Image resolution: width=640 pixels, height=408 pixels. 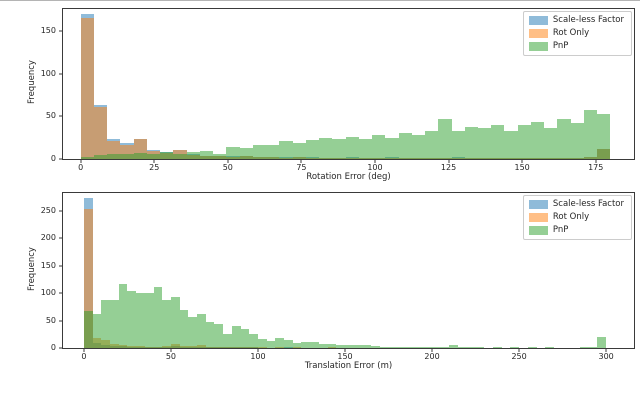 I want to click on legend-entry-rot-only: Rot Only, so click(x=576, y=217).